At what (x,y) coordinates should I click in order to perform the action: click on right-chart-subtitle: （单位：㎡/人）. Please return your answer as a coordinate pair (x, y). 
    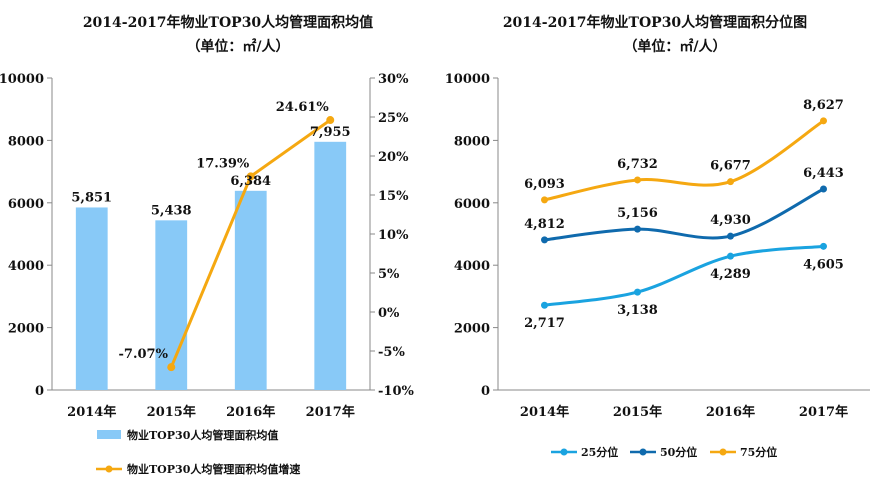
    Looking at the image, I should click on (674, 46).